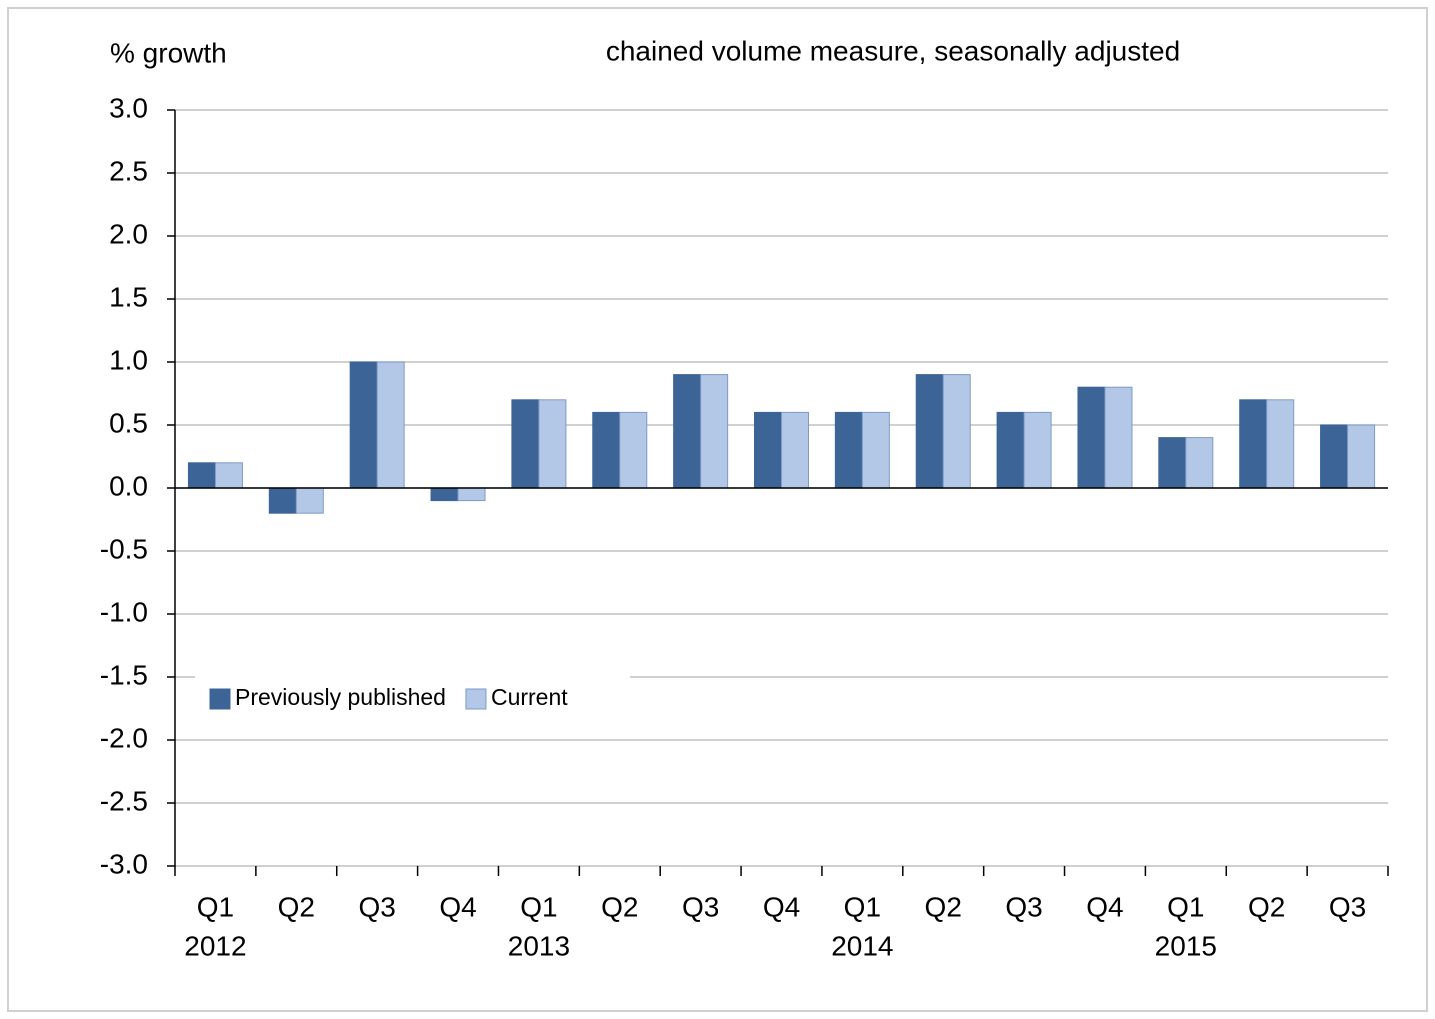 The image size is (1435, 1019). I want to click on y-tick-label: -1.0, so click(124, 611).